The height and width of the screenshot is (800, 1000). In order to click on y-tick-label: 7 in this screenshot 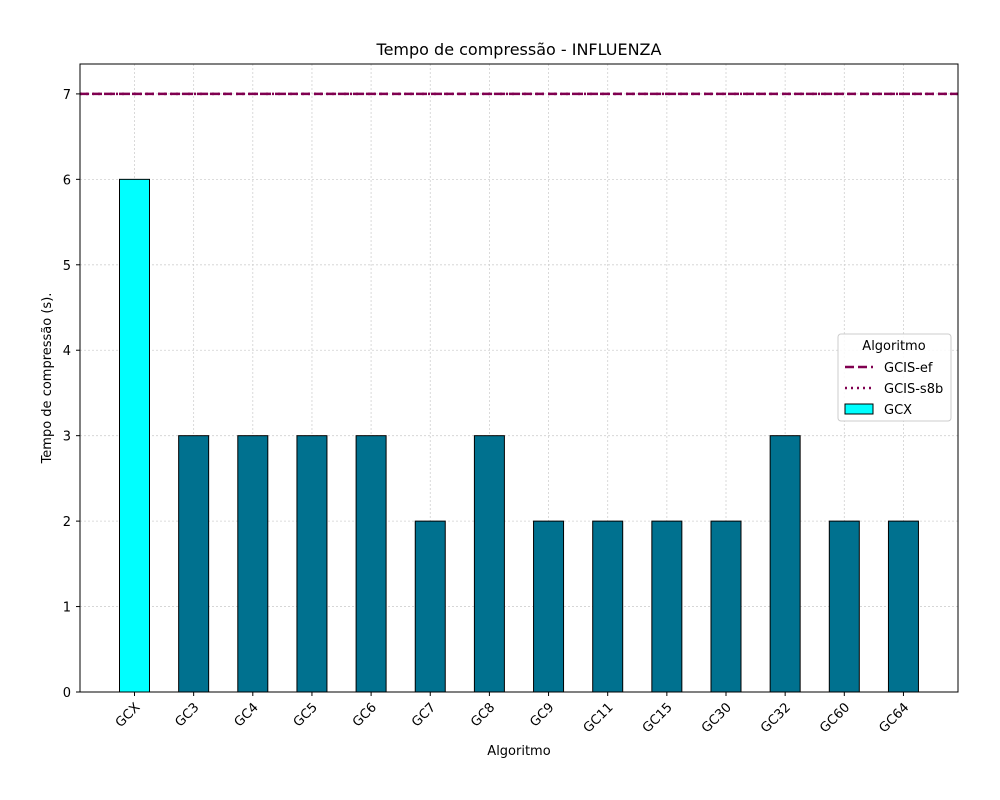, I will do `click(67, 95)`.